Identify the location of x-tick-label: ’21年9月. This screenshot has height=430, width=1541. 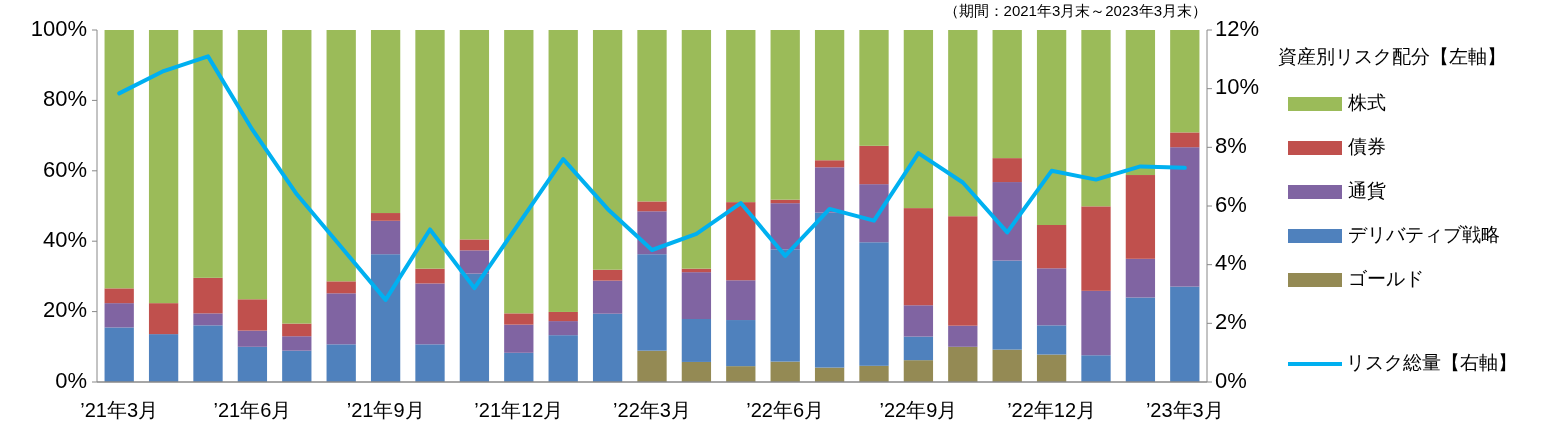
(385, 410).